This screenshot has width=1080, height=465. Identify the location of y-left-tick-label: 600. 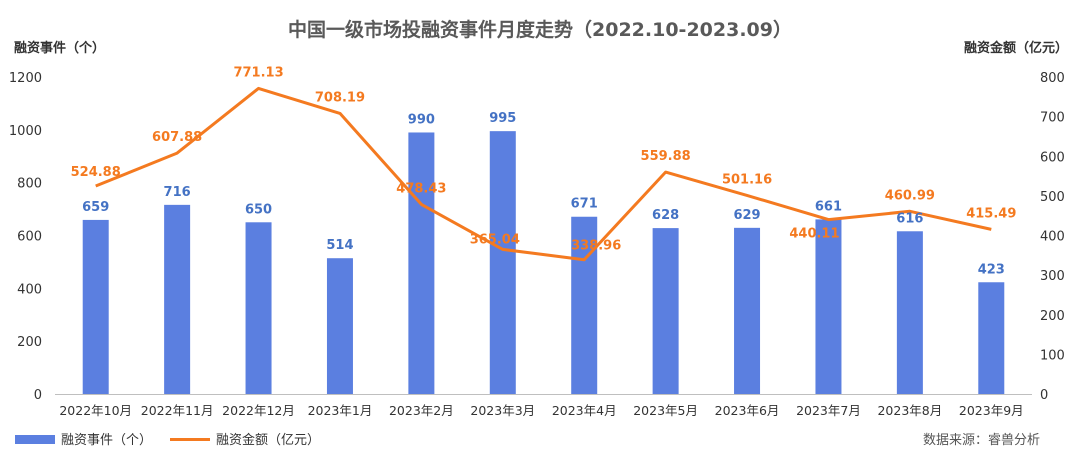
(29, 237).